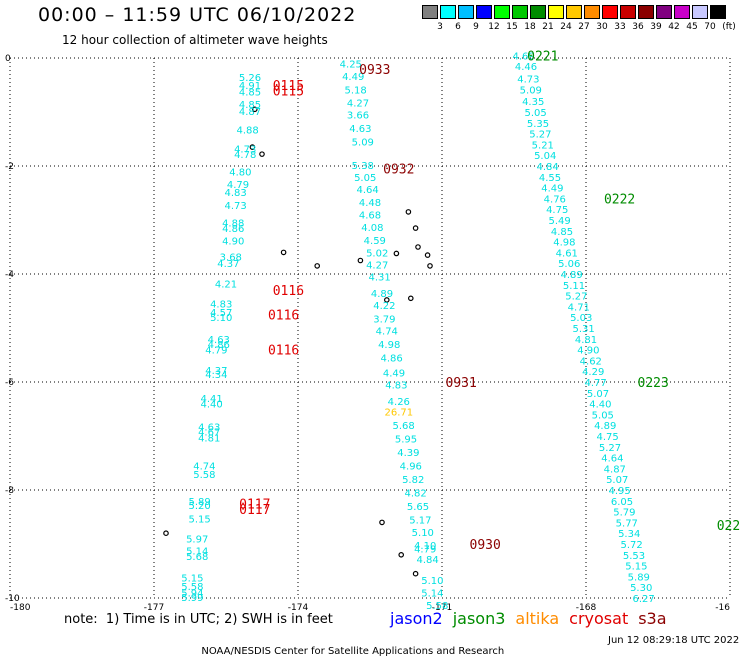 This screenshot has height=668, width=740. I want to click on swh-value: 4.10, so click(425, 546).